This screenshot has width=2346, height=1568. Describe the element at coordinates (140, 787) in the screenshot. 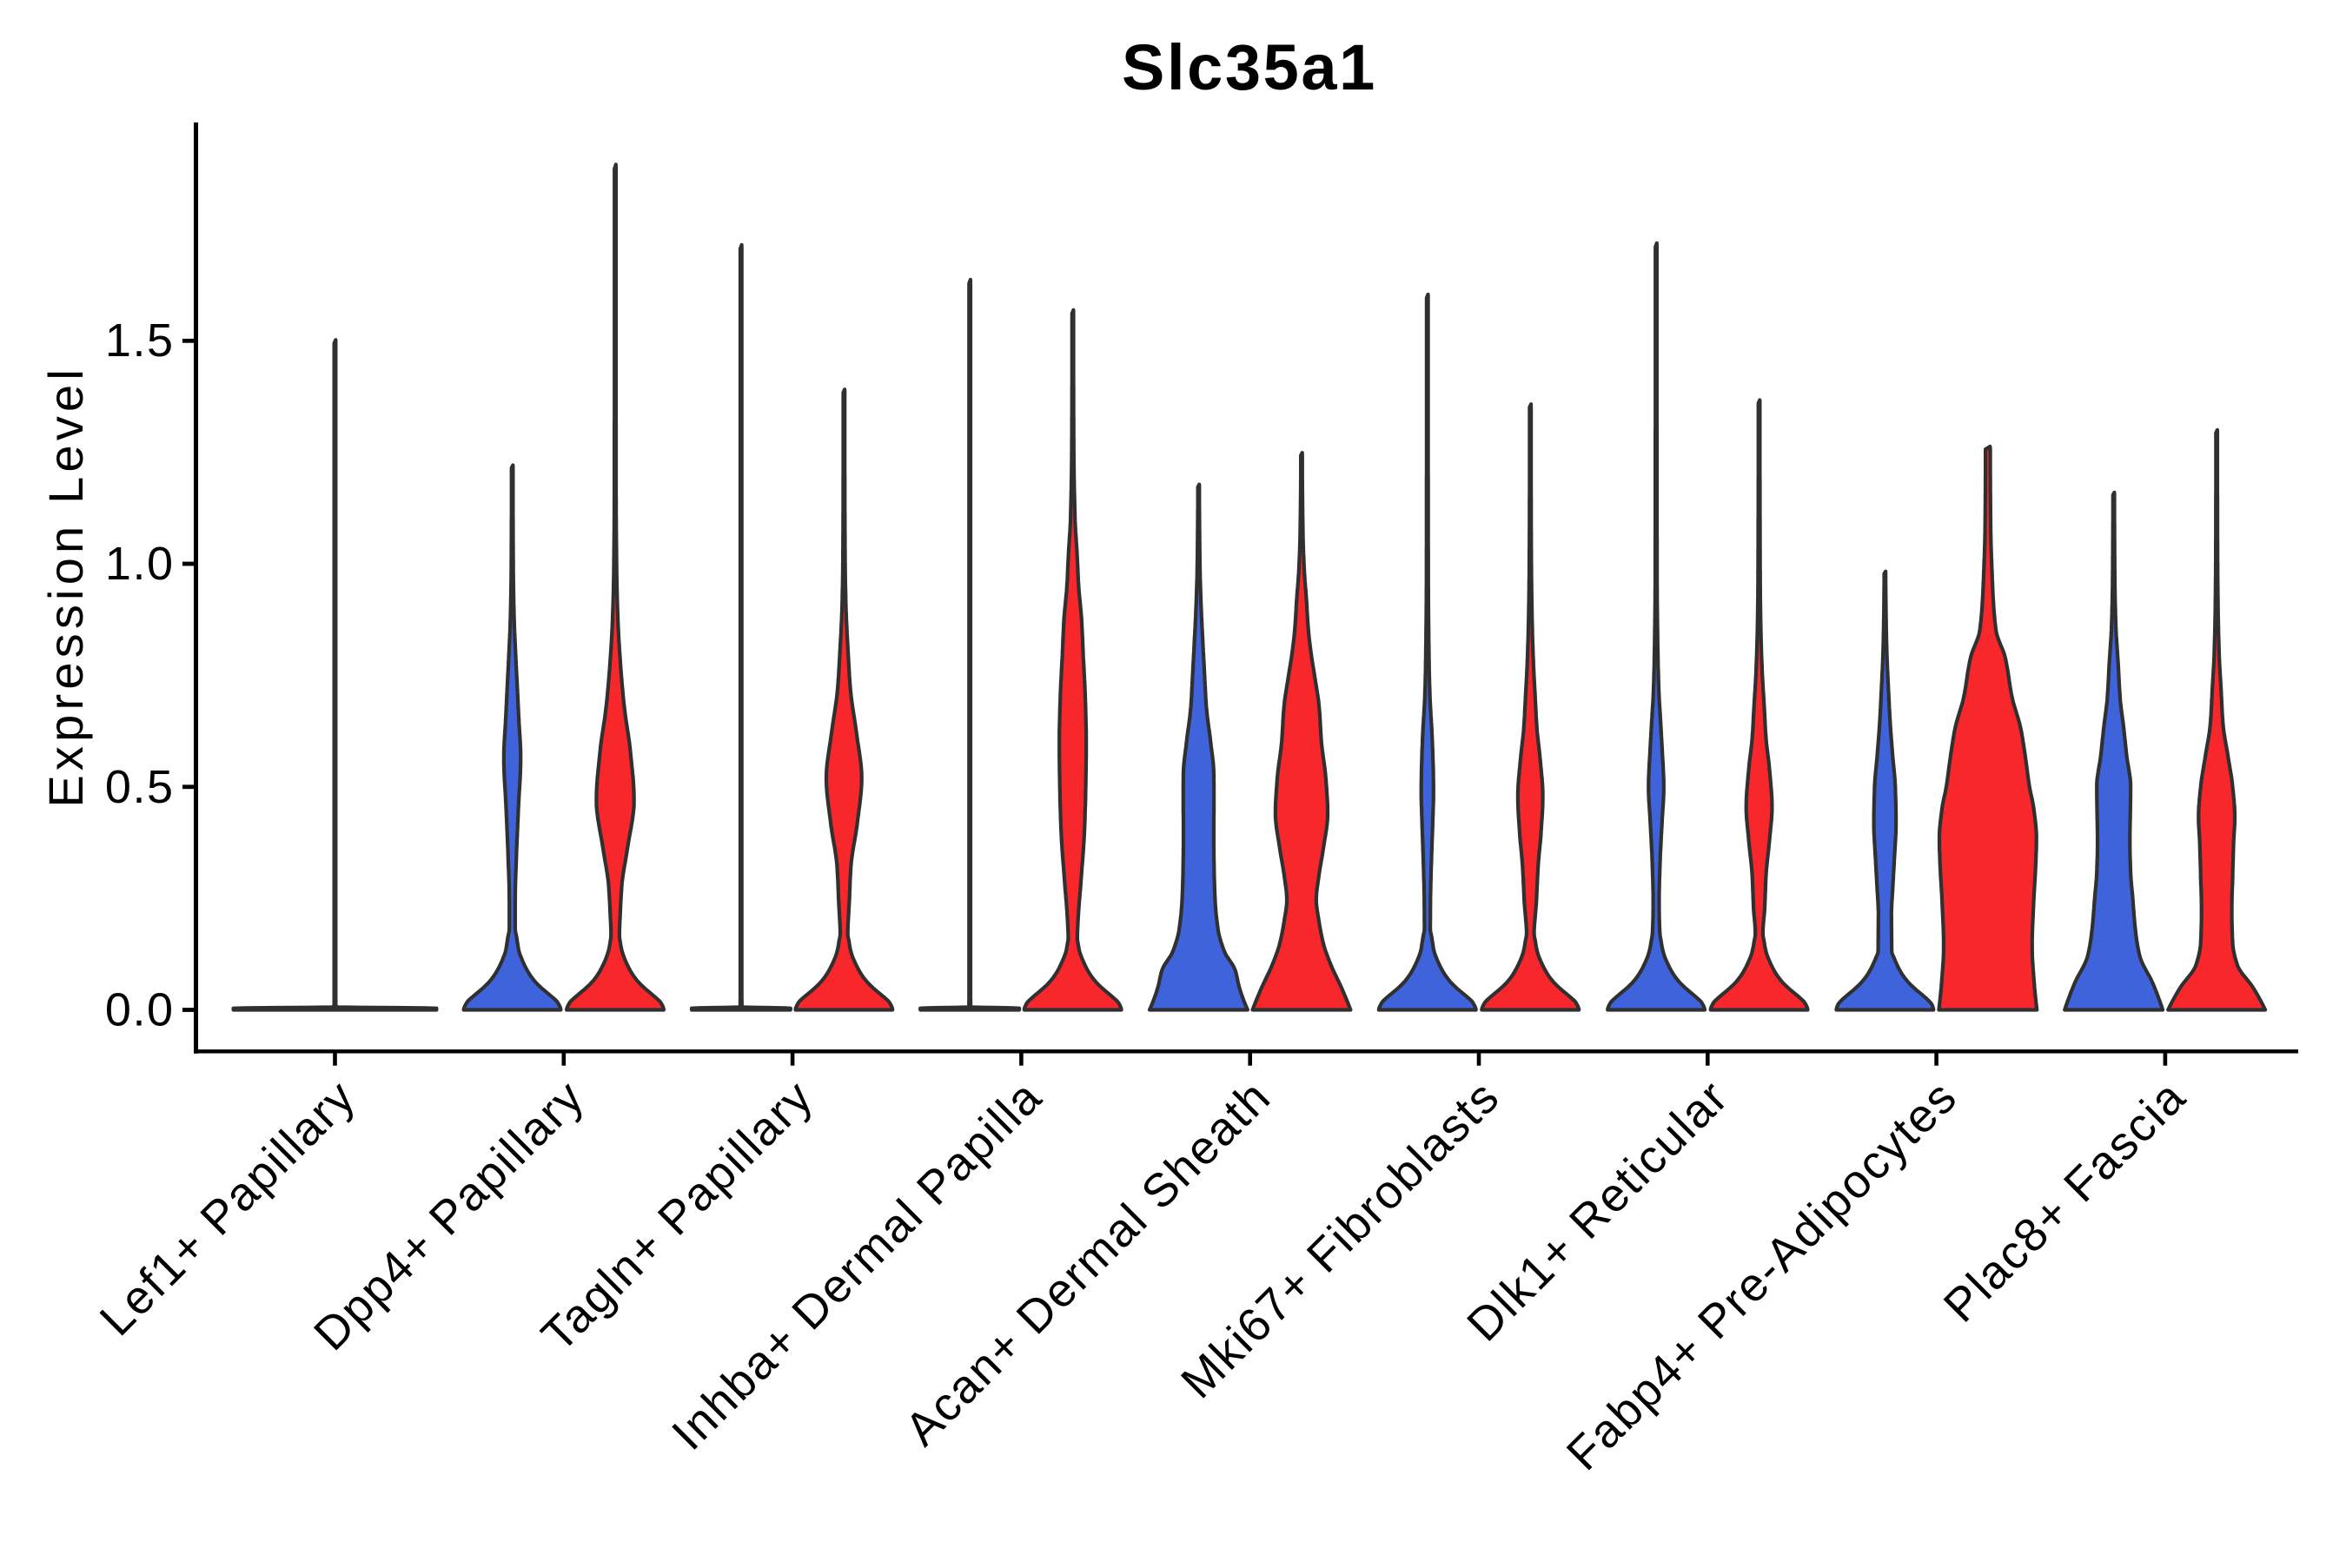

I see `svg-text: 0.5` at that location.